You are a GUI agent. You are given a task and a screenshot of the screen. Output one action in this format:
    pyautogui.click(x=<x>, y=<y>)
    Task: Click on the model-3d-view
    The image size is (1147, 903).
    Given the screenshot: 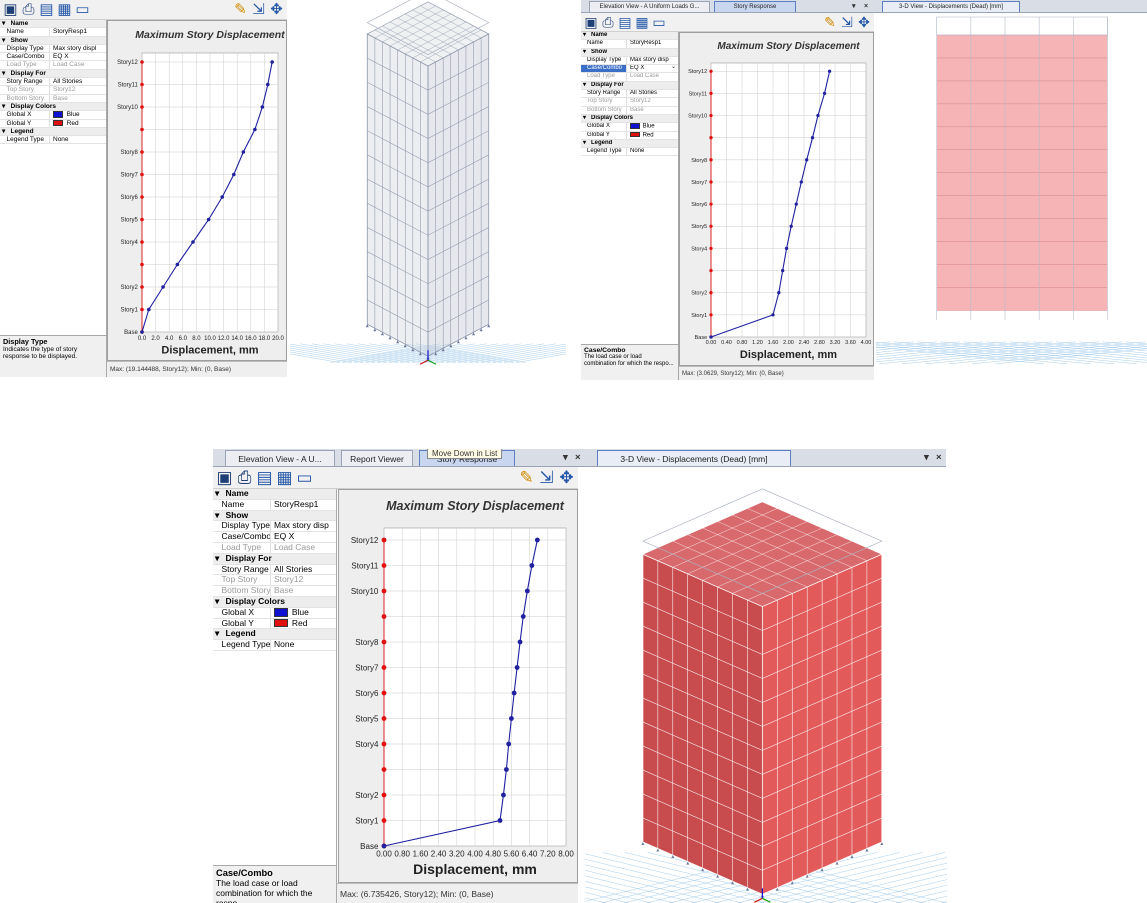 What is the action you would take?
    pyautogui.click(x=428, y=188)
    